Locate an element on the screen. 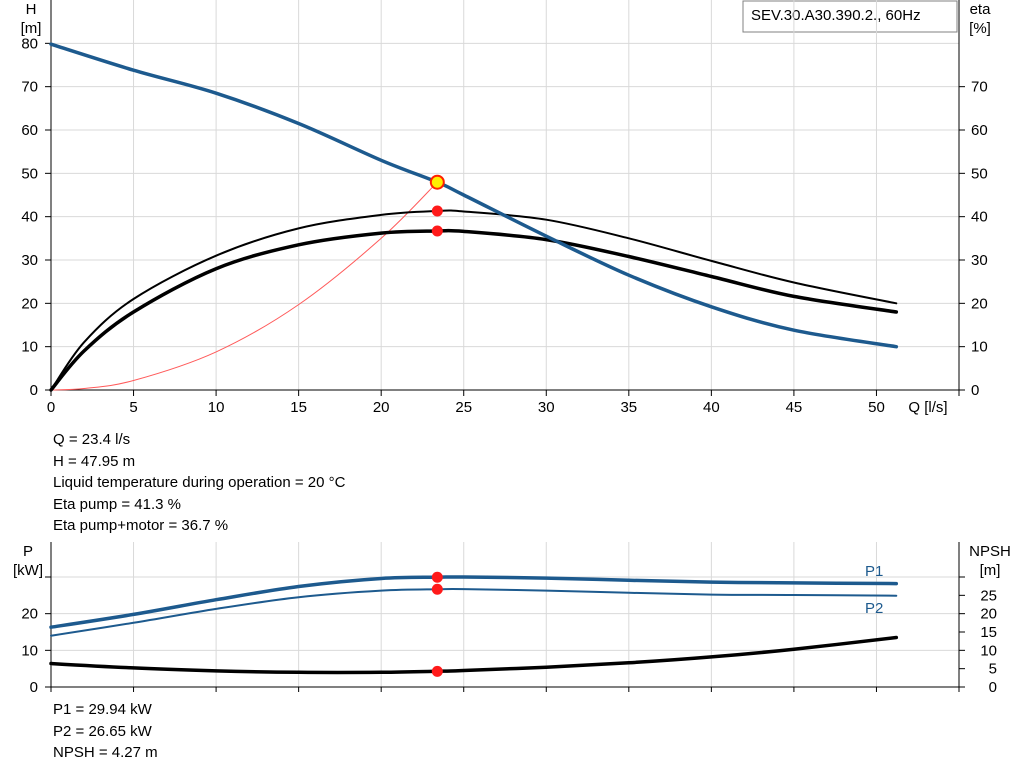 The width and height of the screenshot is (1024, 781). p1-readout: P1 = 29.94 kW is located at coordinates (102, 709).